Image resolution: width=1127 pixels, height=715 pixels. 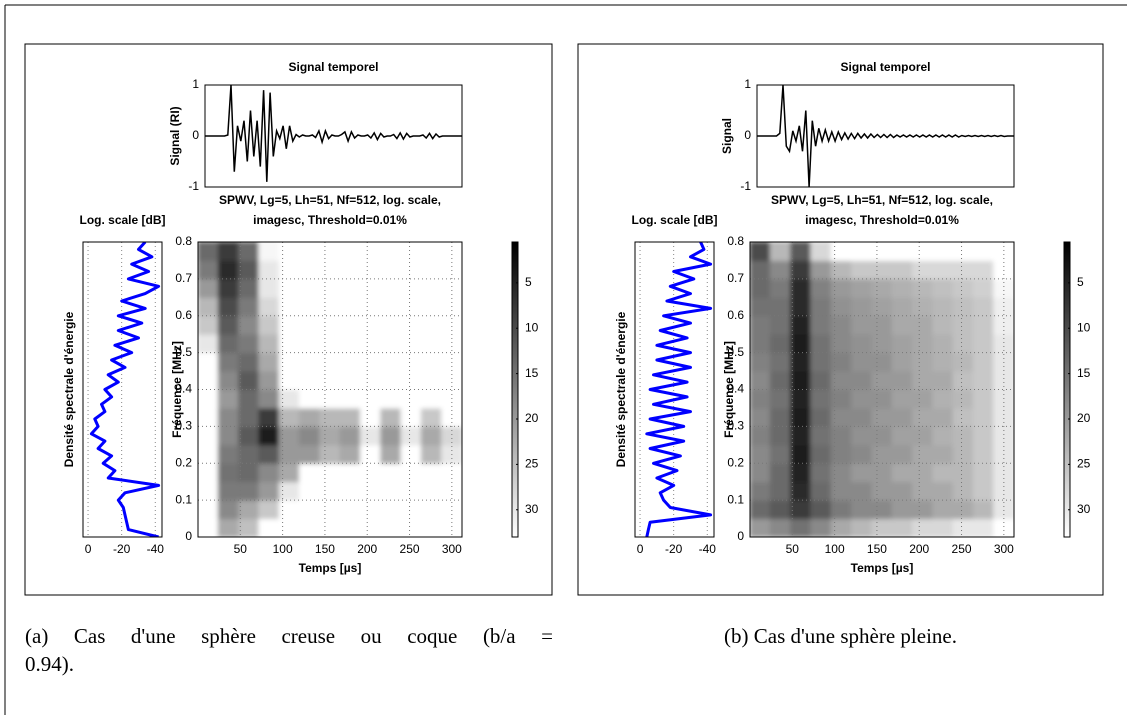 I want to click on y-tick-label: 1, so click(x=747, y=84).